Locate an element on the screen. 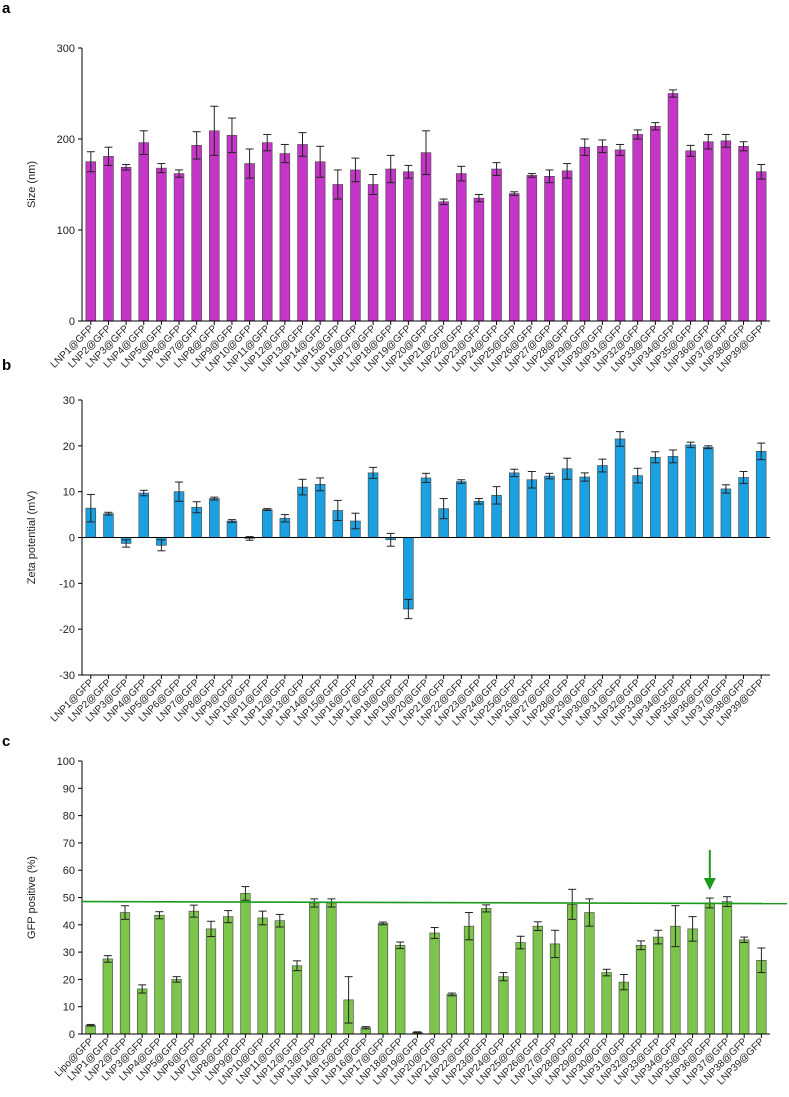 This screenshot has width=789, height=1097. y-tick-label: 50 is located at coordinates (69, 899).